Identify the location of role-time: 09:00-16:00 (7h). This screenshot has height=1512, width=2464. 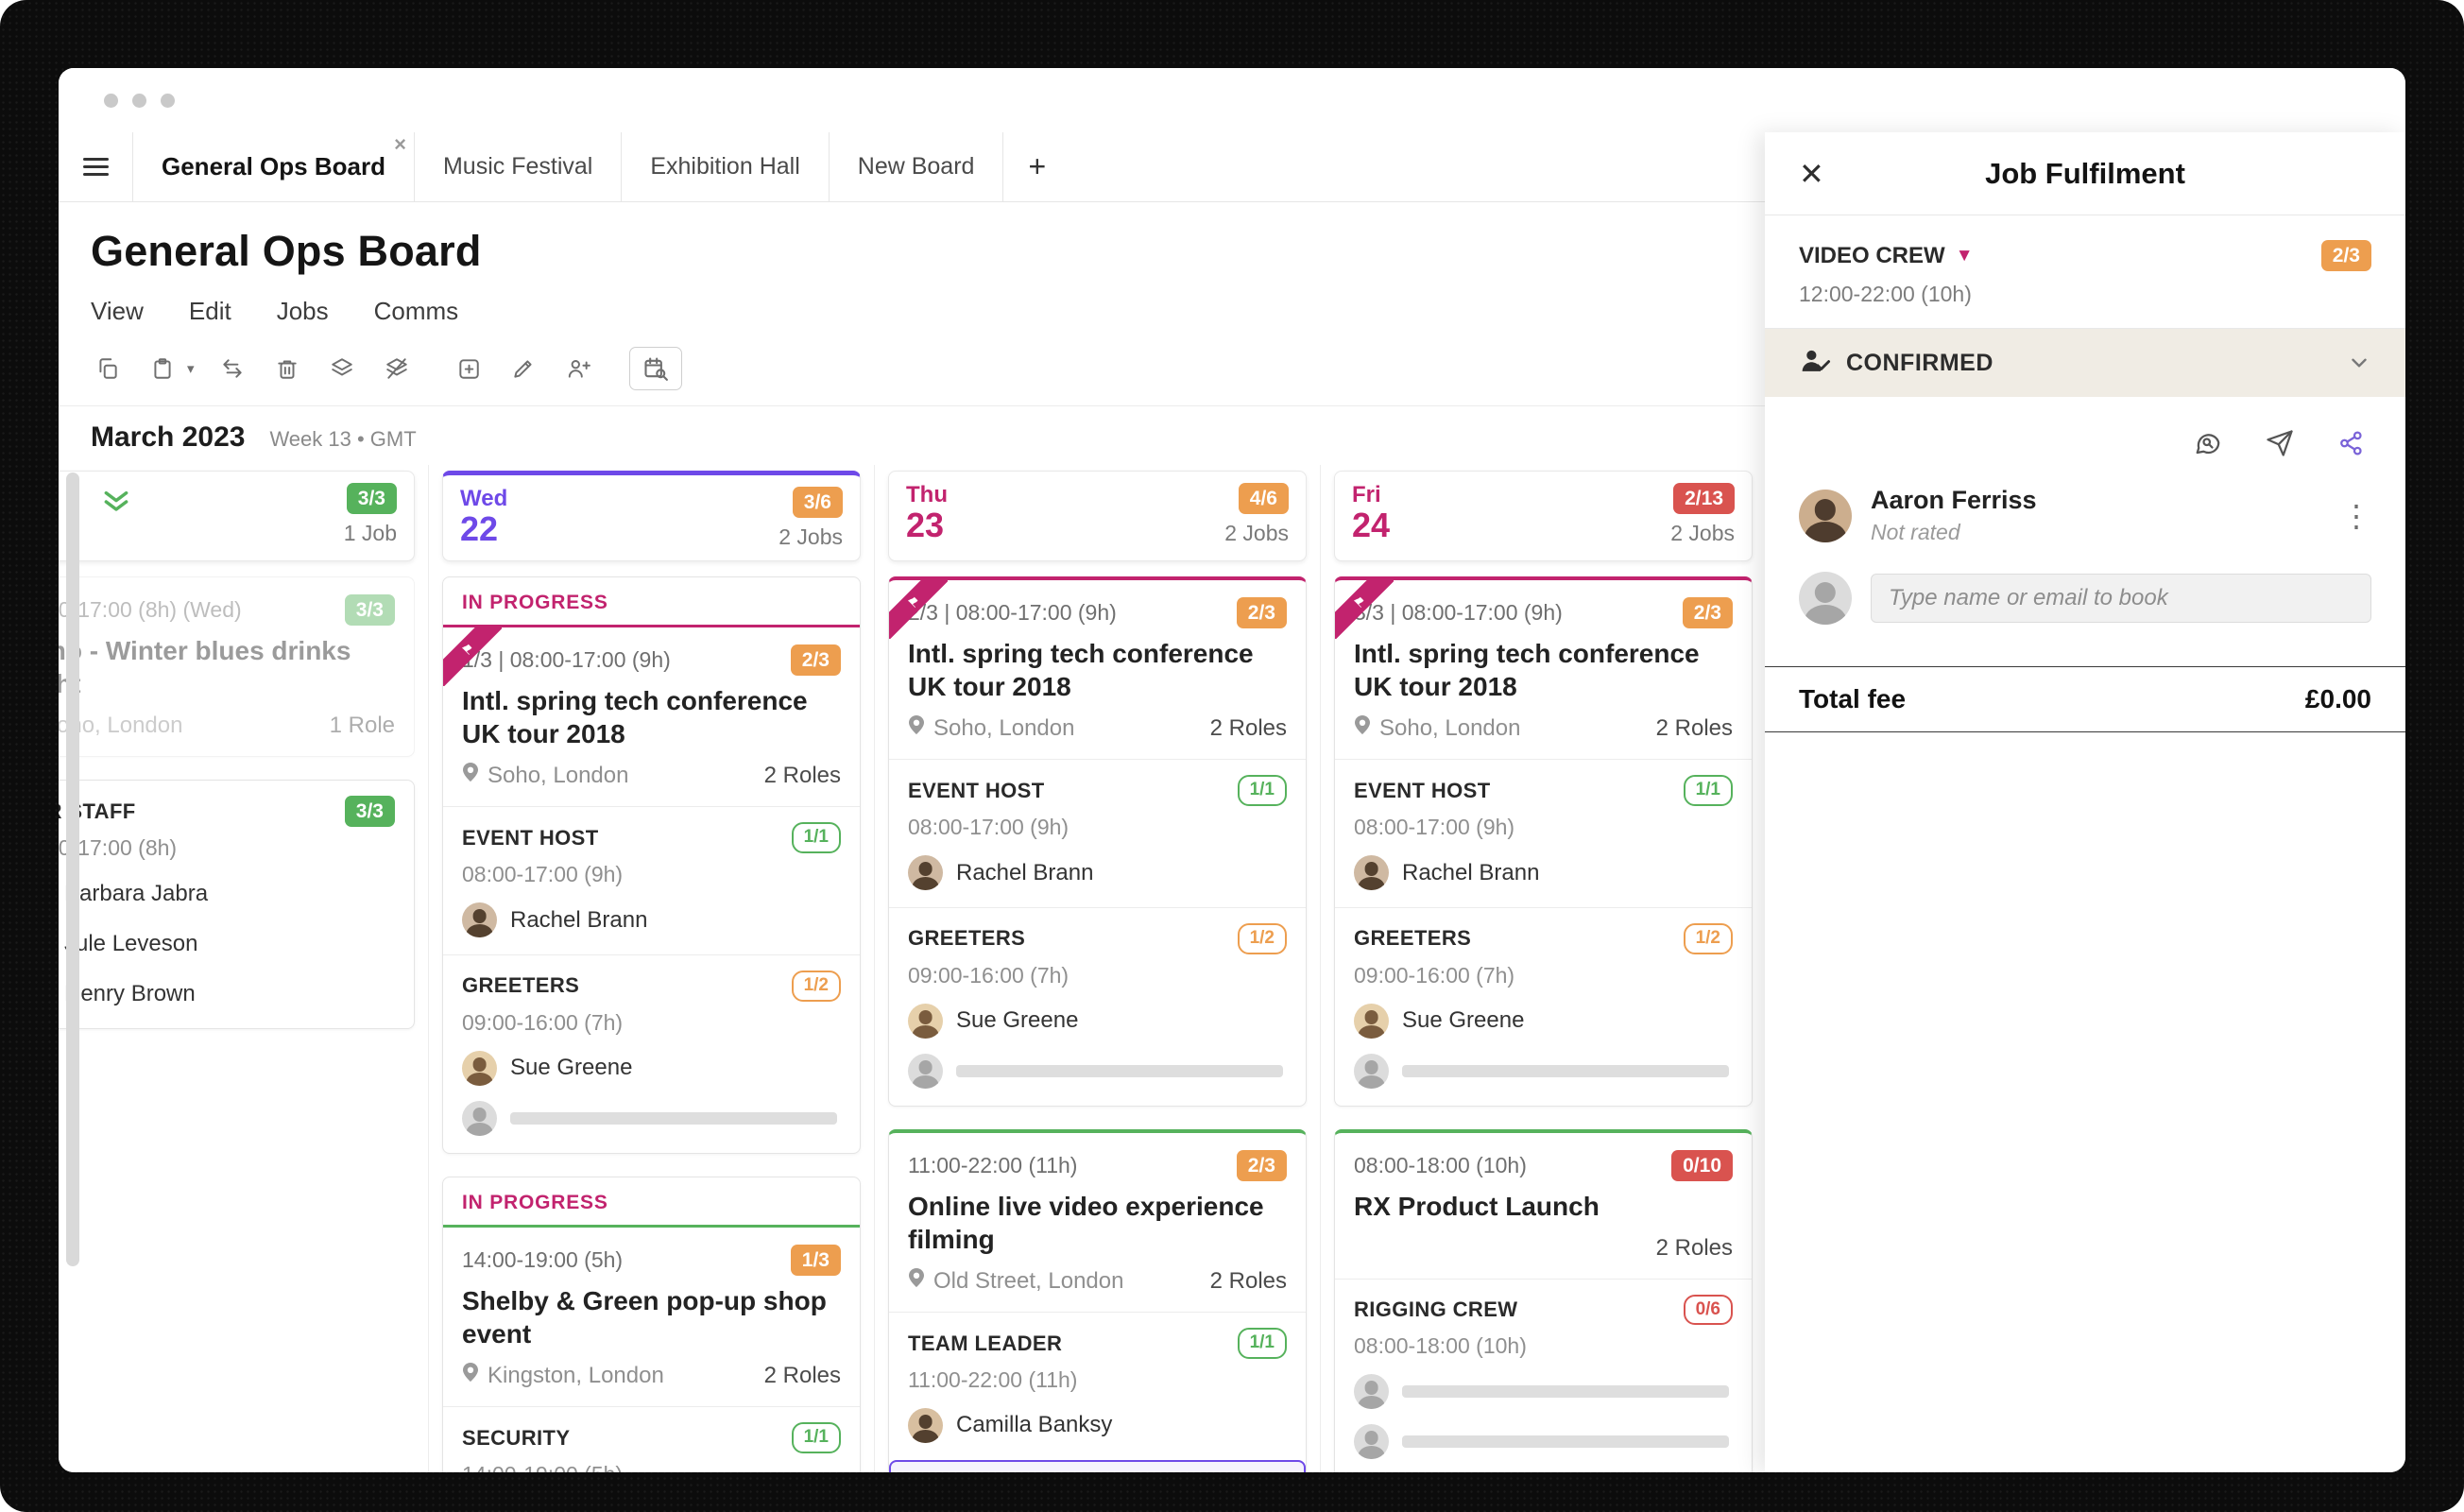
(988, 975).